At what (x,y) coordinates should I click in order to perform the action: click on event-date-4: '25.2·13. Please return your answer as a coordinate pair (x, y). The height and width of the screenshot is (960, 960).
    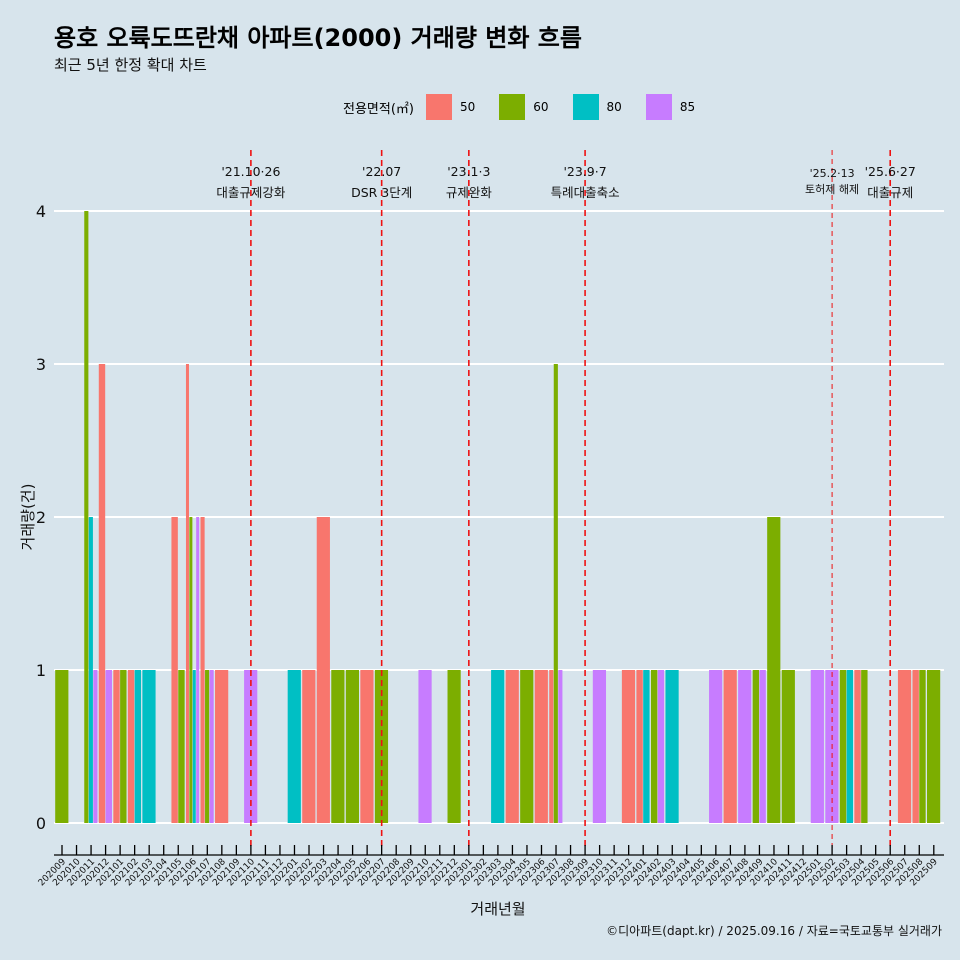
    Looking at the image, I should click on (832, 173).